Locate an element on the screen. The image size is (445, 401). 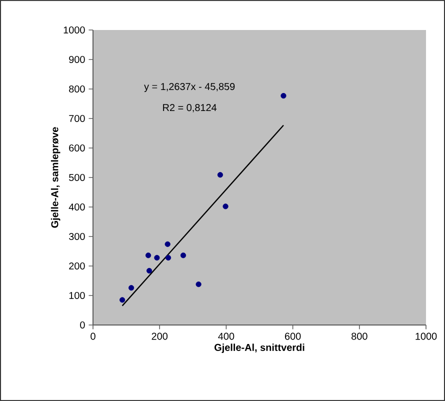
y-tick-label: 400 is located at coordinates (76, 207).